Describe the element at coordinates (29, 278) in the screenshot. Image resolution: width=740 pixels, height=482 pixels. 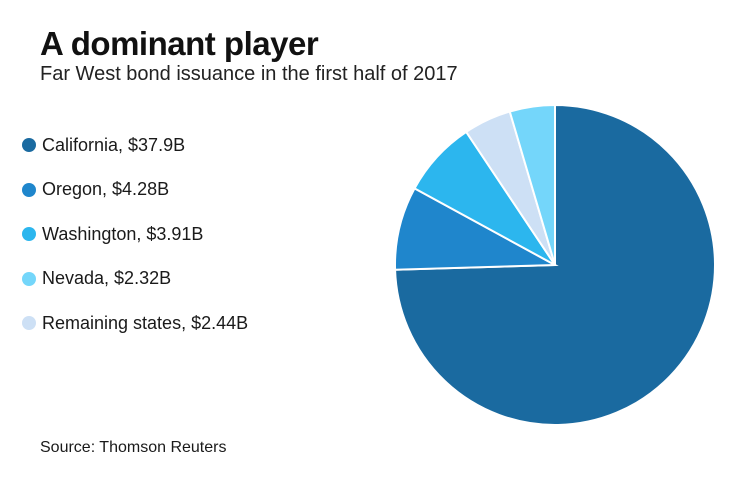
I see `legend-swatch-nevada` at that location.